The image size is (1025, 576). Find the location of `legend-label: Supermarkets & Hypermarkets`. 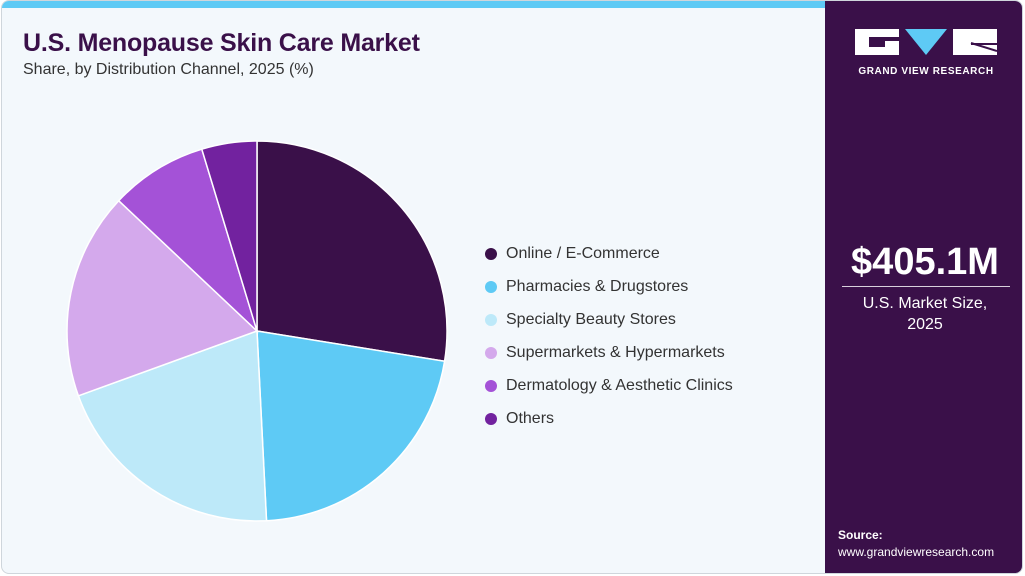

legend-label: Supermarkets & Hypermarkets is located at coordinates (615, 352).